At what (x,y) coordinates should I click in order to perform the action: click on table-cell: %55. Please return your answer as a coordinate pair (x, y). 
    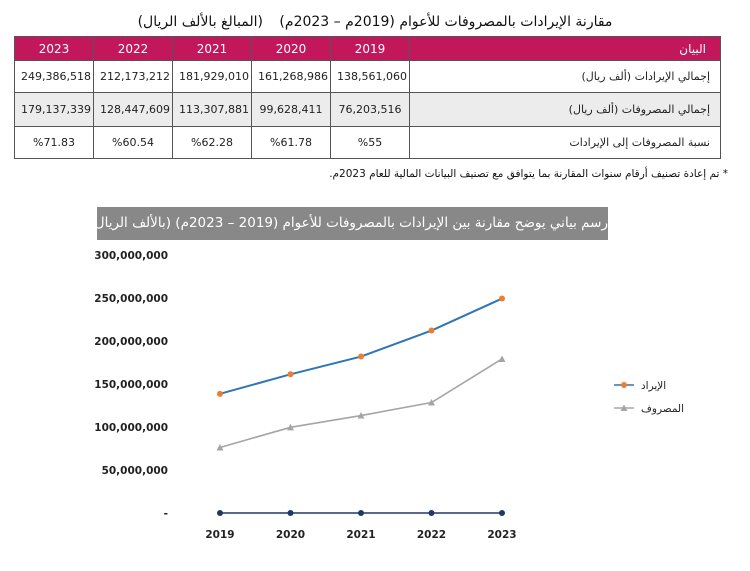
    Looking at the image, I should click on (370, 142).